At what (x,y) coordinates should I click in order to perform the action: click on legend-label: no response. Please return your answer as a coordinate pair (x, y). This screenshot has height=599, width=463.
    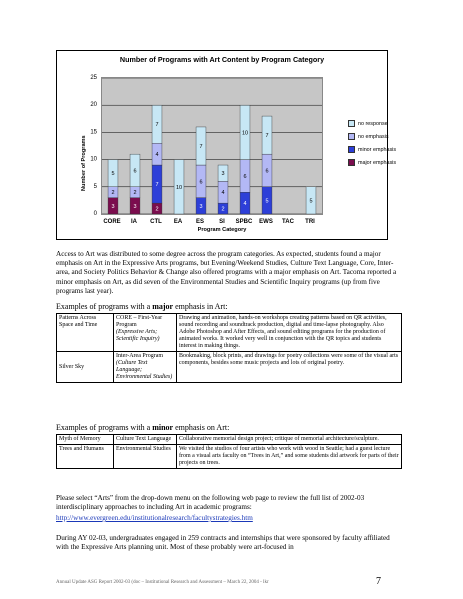
    Looking at the image, I should click on (373, 123).